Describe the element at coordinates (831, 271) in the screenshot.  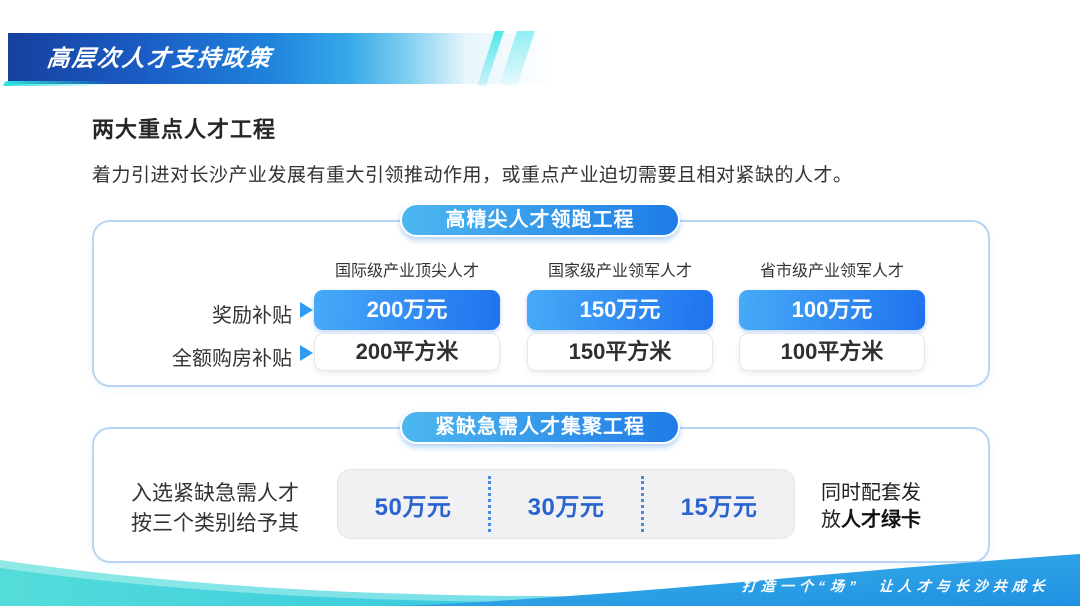
I see `project1-column-header: 省市级产业领军人才` at that location.